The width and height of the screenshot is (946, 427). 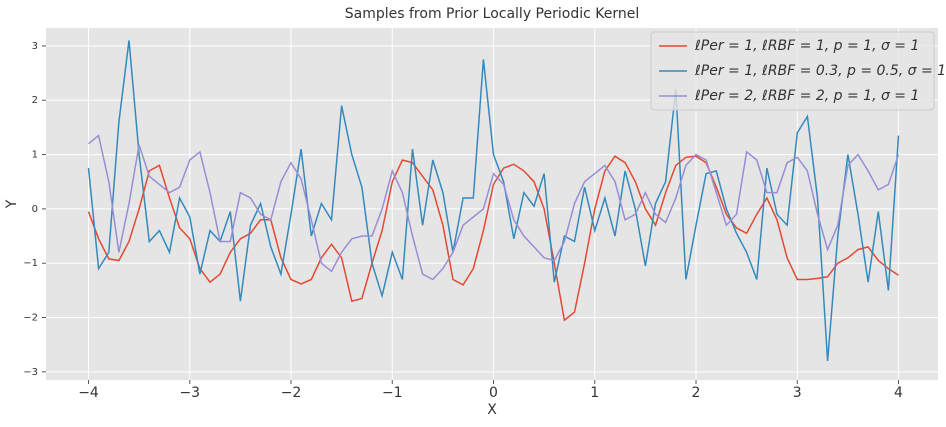 I want to click on x-tick-label: 3, so click(x=797, y=393).